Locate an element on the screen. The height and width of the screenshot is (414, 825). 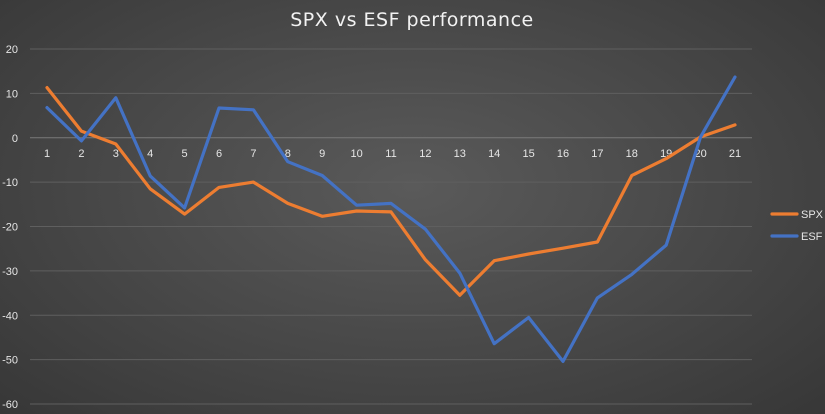
x-tick-label: 11 is located at coordinates (390, 154).